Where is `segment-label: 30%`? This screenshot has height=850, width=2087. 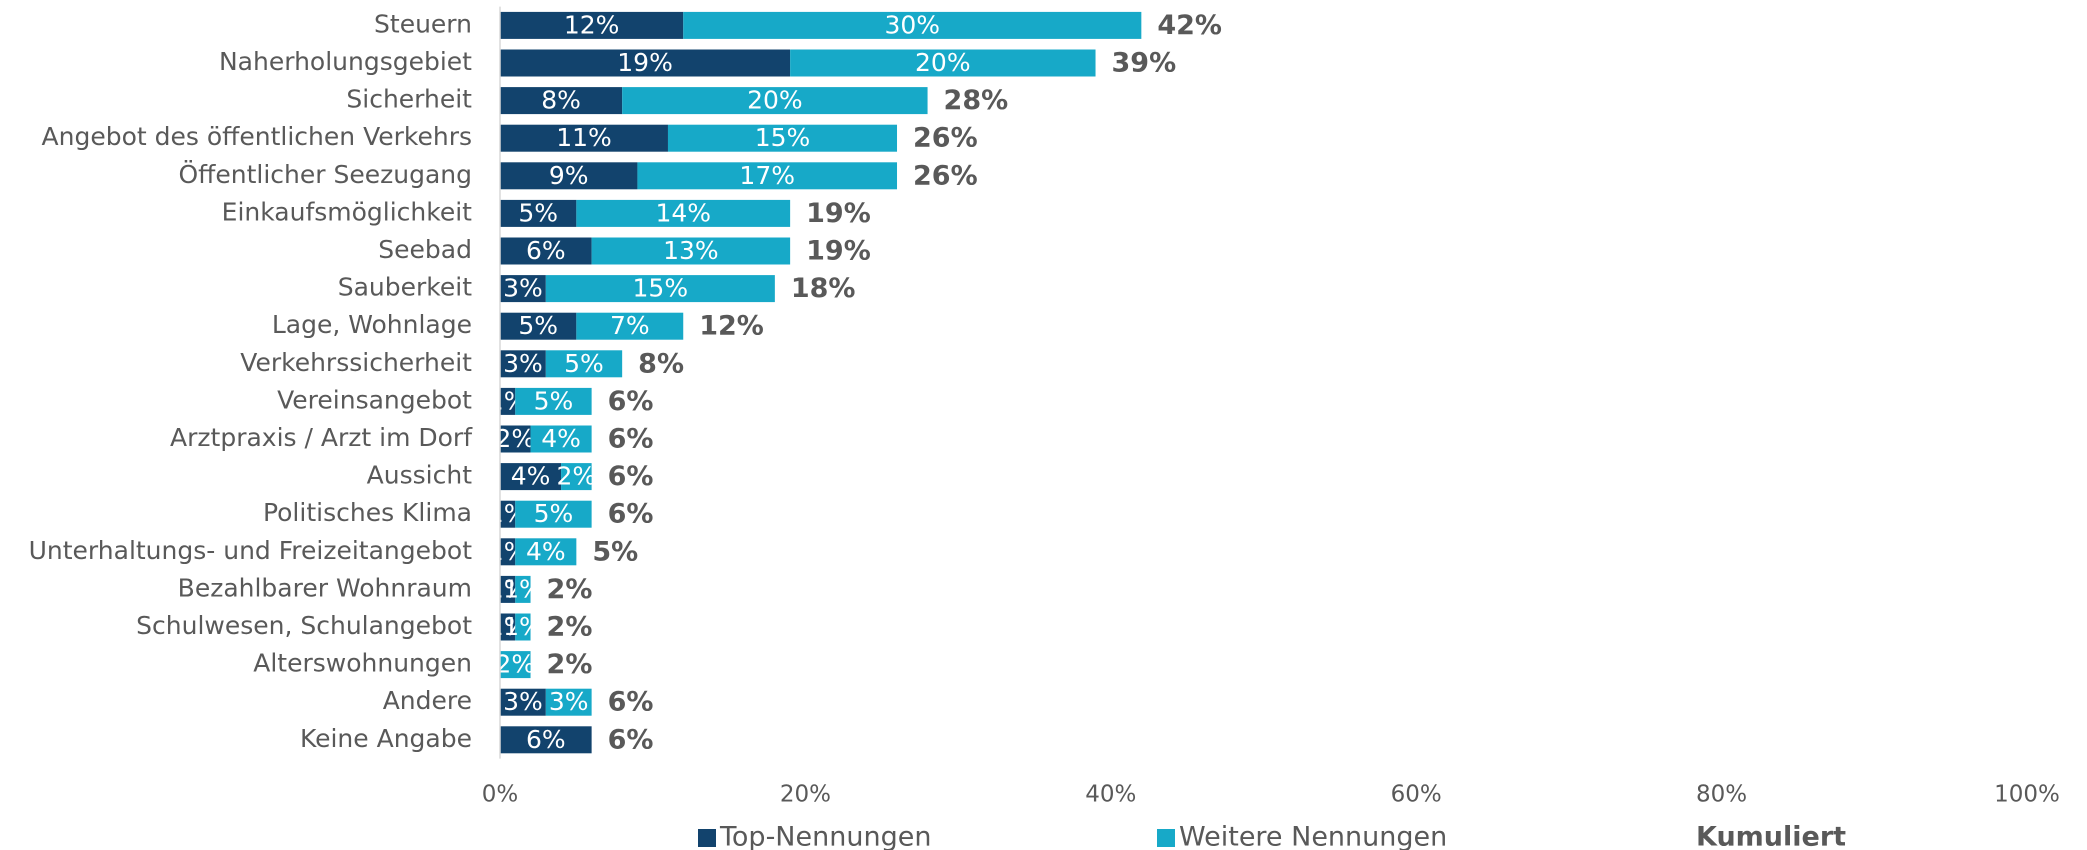
segment-label: 30% is located at coordinates (913, 24).